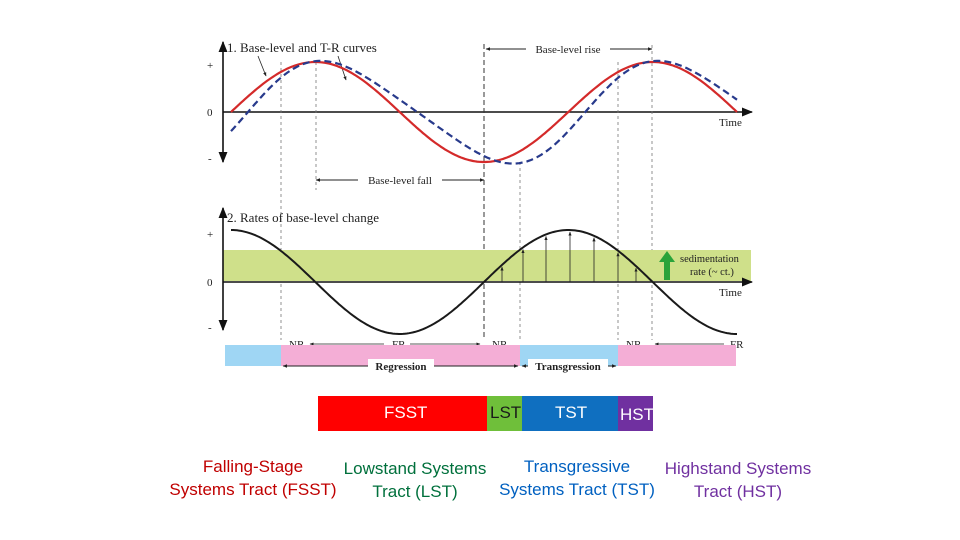 The width and height of the screenshot is (960, 540). Describe the element at coordinates (210, 66) in the screenshot. I see `panel1-plus: +` at that location.